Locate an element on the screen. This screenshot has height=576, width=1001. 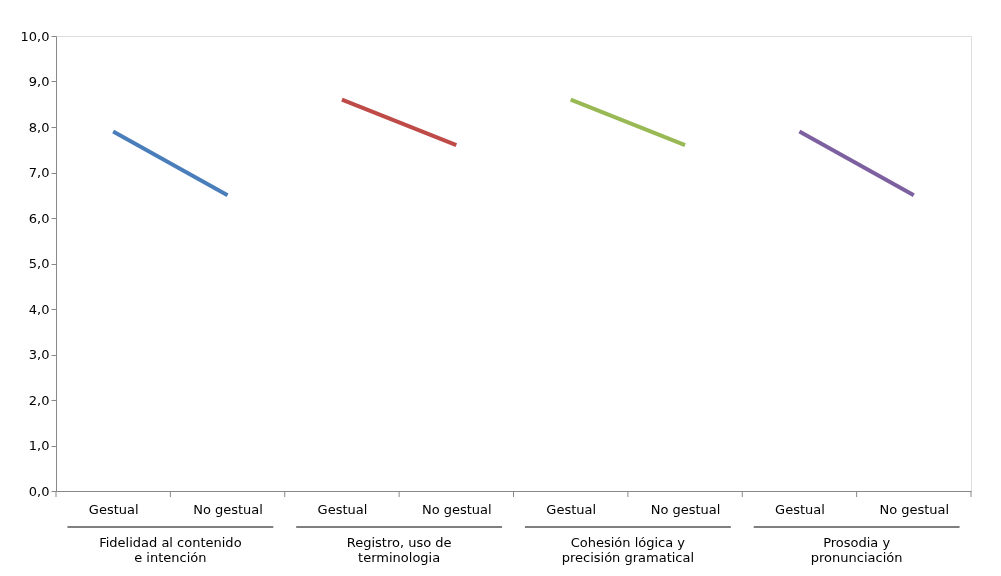
y-tick-label: 0,0 is located at coordinates (39, 491).